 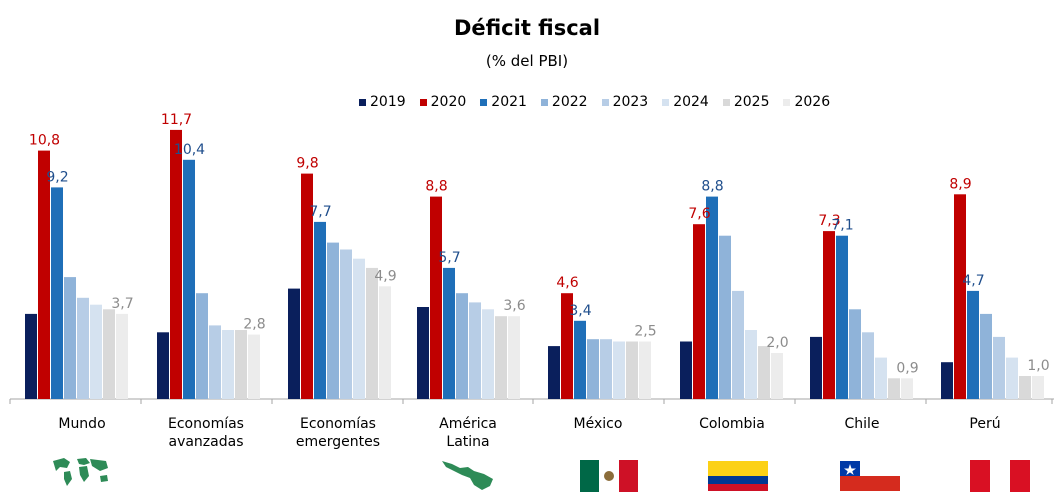 I want to click on bar-2025-economías-avanzadas, so click(x=241, y=364).